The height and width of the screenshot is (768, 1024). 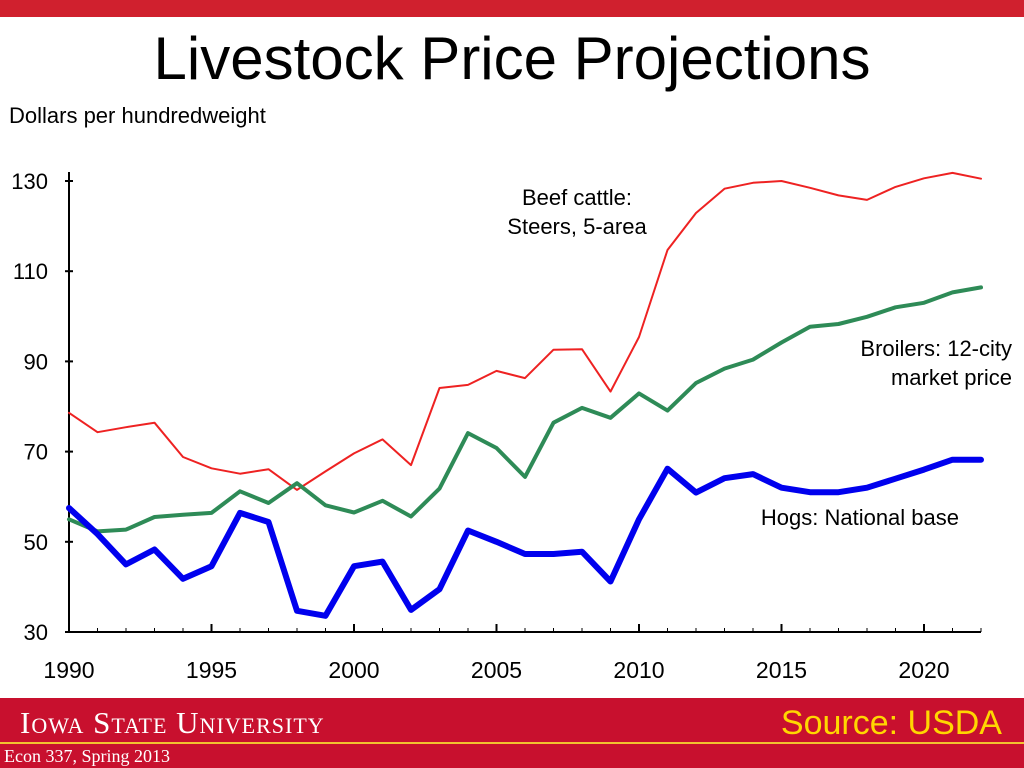 What do you see at coordinates (936, 363) in the screenshot?
I see `broilers-label: Broilers: 12-city market price` at bounding box center [936, 363].